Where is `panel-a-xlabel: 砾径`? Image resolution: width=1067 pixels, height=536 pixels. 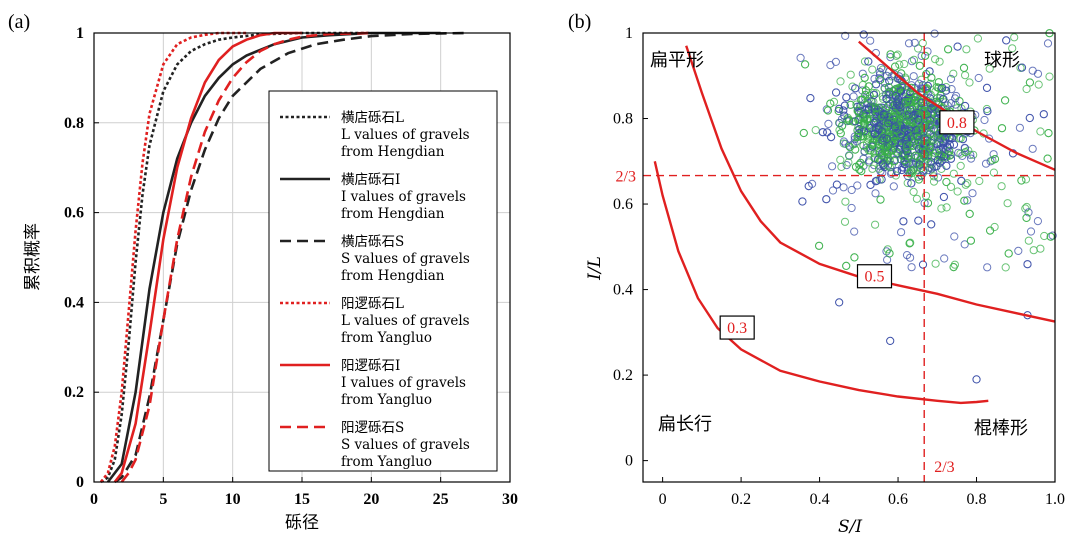
panel-a-xlabel: 砾径 is located at coordinates (302, 523).